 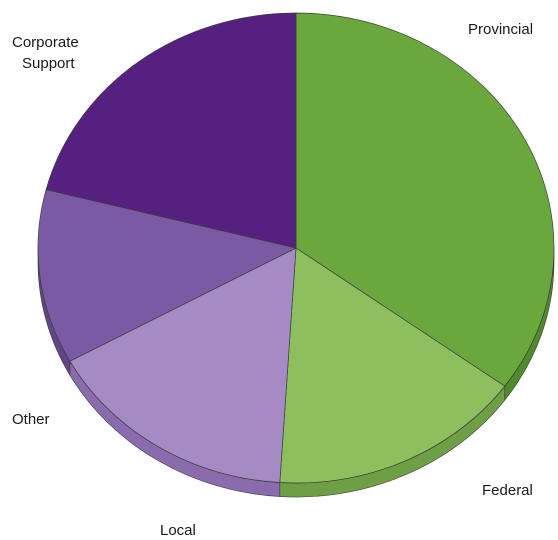 I want to click on slice-label-other: Other, so click(x=31, y=419).